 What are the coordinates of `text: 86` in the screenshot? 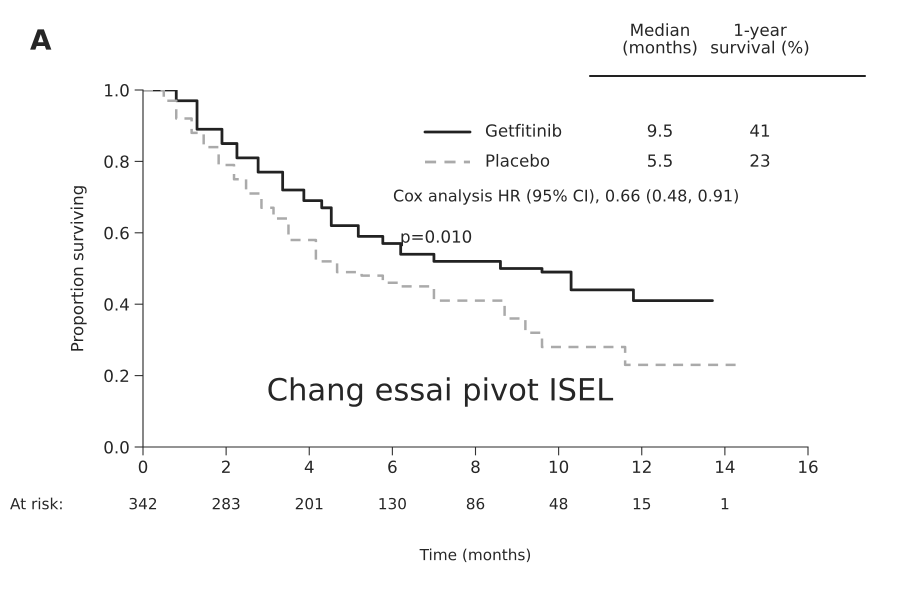 It's located at (475, 504).